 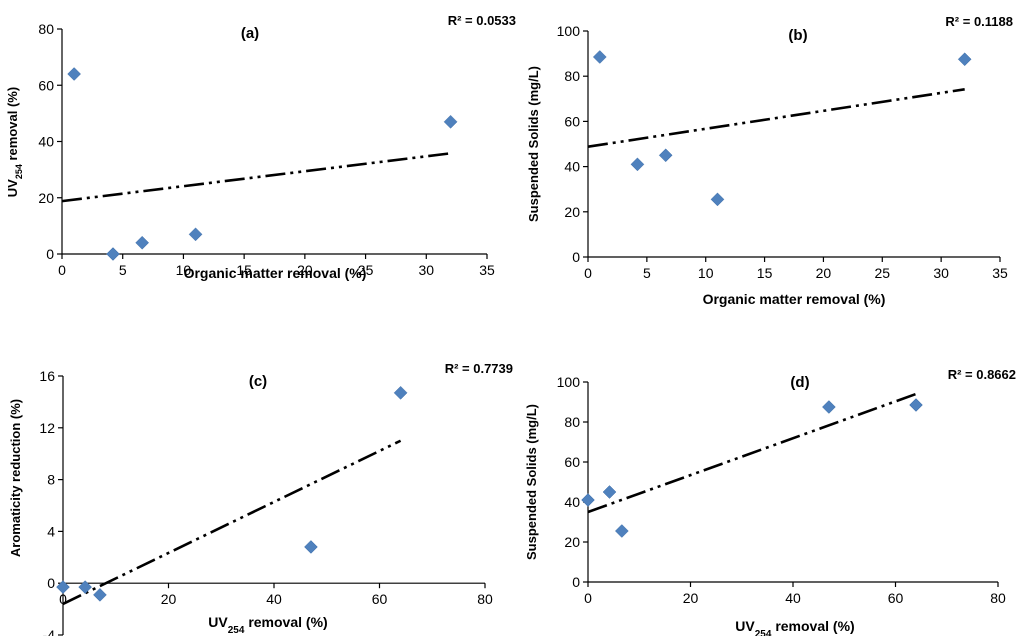 I want to click on panel-label: (d), so click(x=799, y=382).